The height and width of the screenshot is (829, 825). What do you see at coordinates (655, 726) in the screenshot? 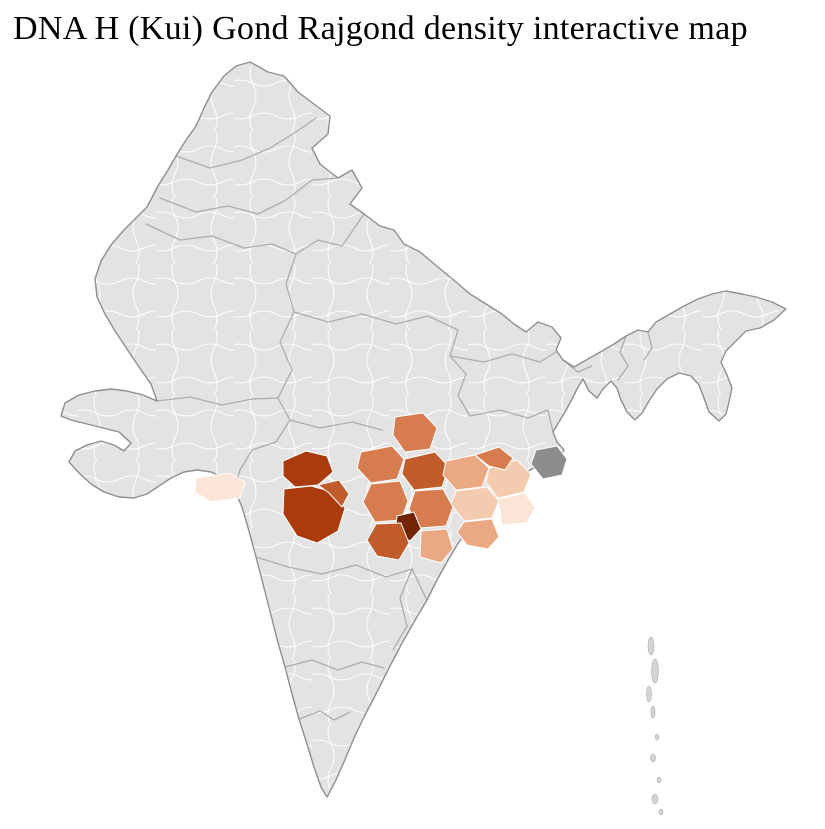
I see `andaman-nicobar-islands` at bounding box center [655, 726].